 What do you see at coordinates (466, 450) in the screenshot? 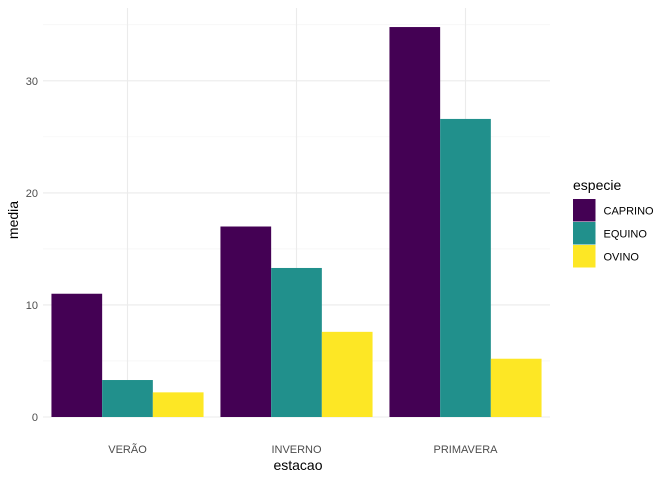
I see `x-tick-label: PRIMAVERA` at bounding box center [466, 450].